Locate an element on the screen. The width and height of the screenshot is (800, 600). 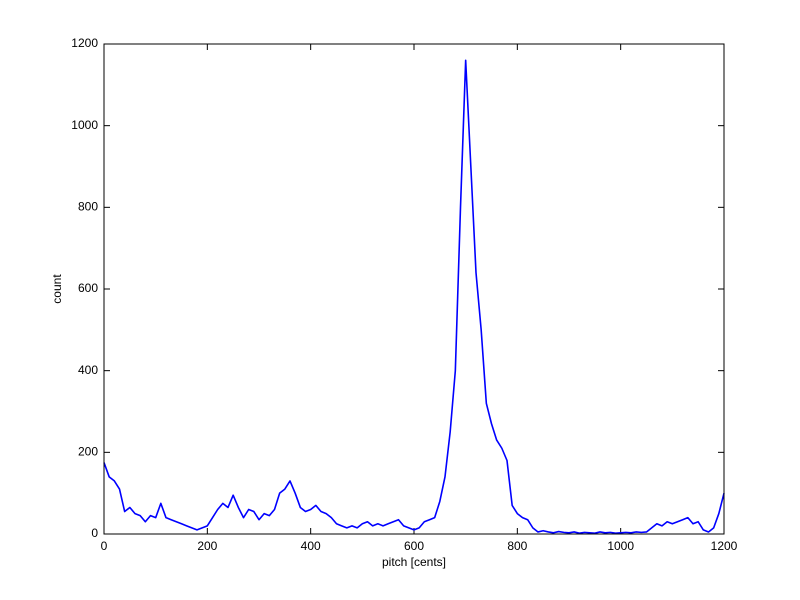
y-tick-label: 1200 is located at coordinates (84, 43).